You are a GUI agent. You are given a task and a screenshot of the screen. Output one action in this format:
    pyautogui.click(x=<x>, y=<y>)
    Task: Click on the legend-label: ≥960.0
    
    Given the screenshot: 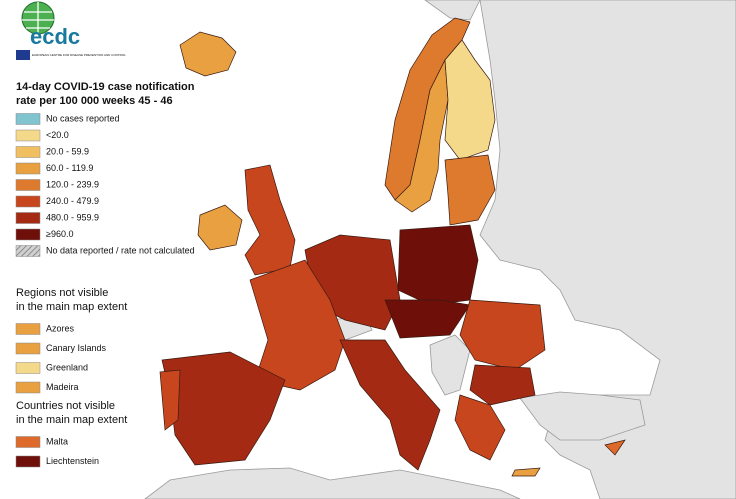 What is the action you would take?
    pyautogui.click(x=59, y=234)
    